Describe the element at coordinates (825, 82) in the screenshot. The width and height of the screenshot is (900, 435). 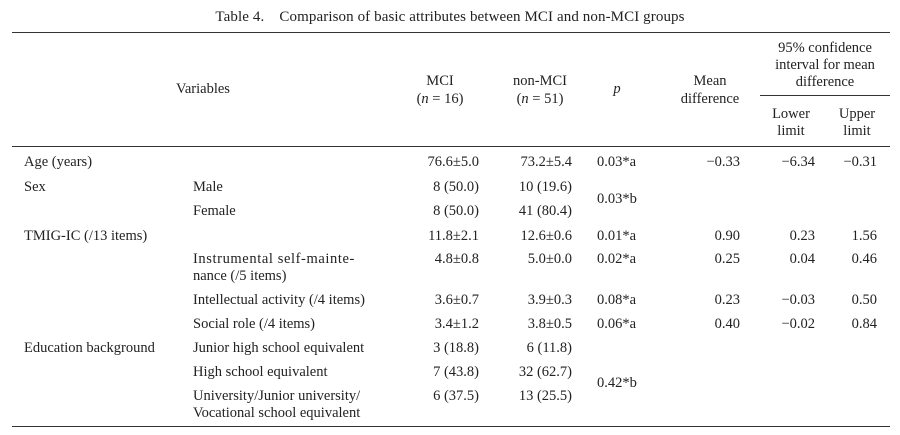
I see `header-ci-3: difference` at that location.